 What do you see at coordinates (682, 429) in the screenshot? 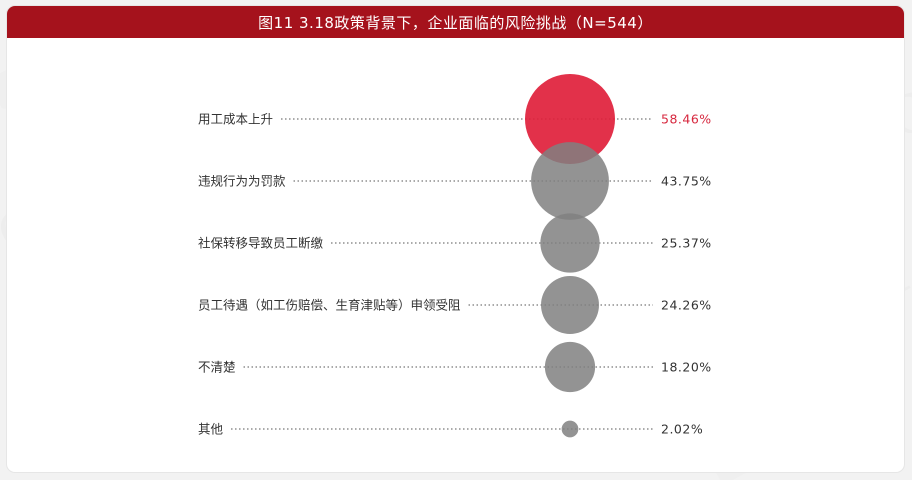
I see `value-label: 2.02%` at bounding box center [682, 429].